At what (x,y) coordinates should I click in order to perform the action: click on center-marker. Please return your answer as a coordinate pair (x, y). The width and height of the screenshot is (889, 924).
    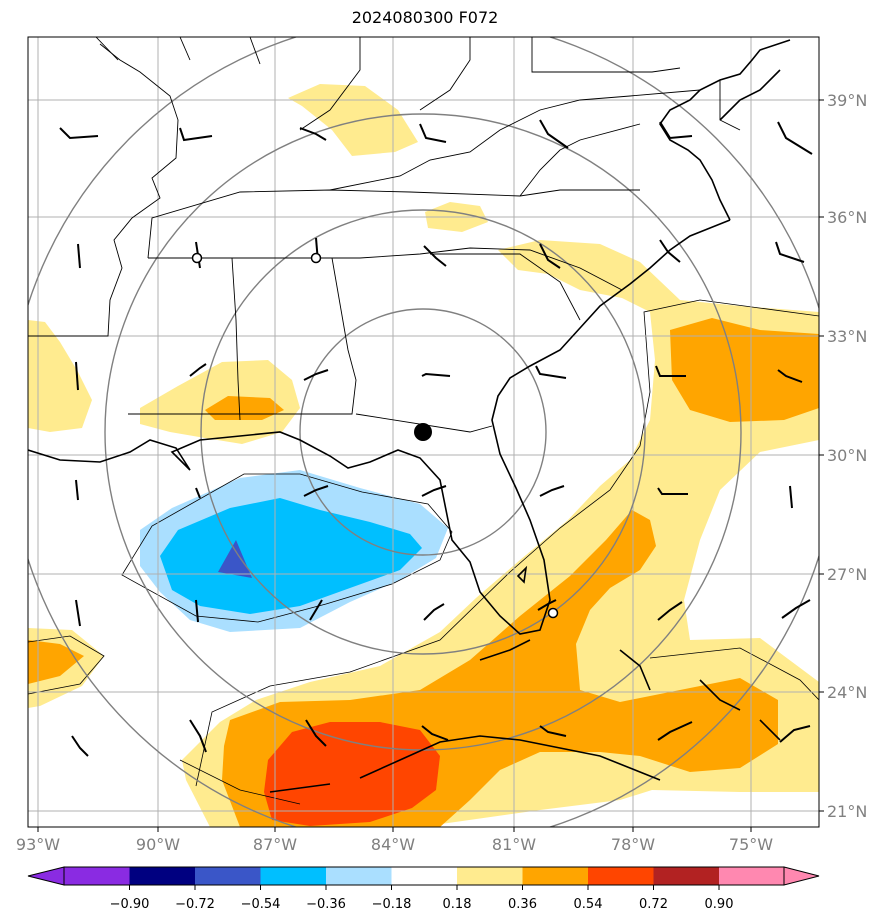
    Looking at the image, I should click on (423, 432).